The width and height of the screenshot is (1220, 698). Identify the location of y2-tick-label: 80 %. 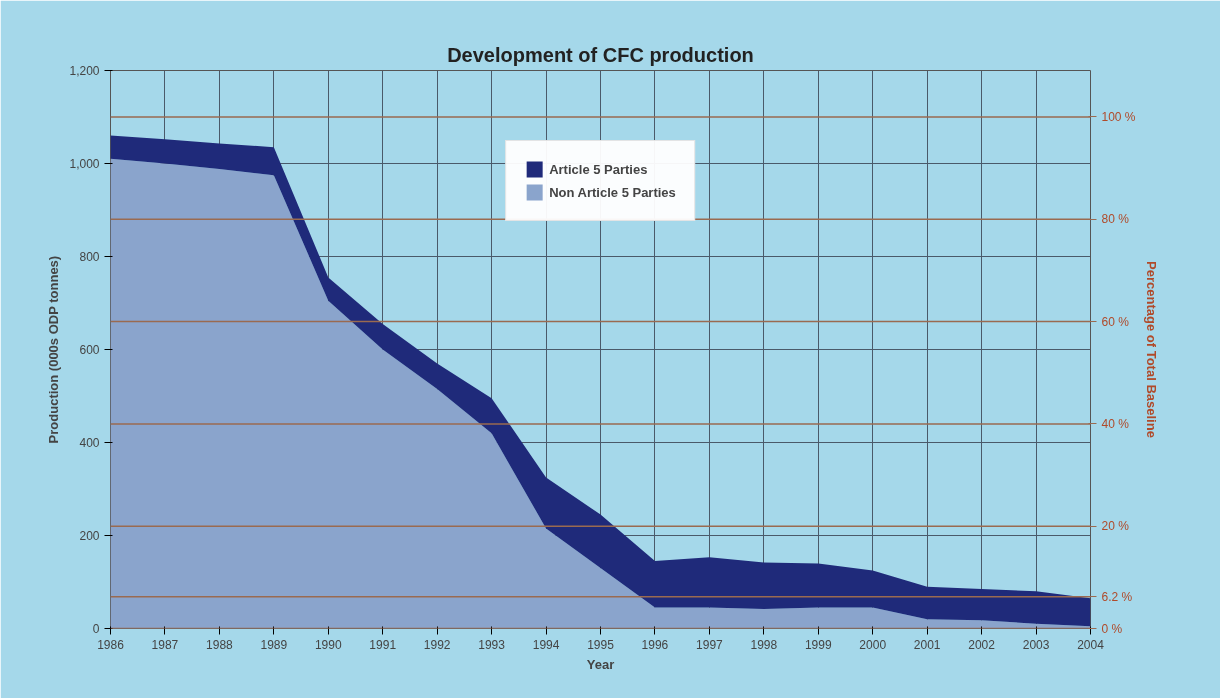
(1115, 219).